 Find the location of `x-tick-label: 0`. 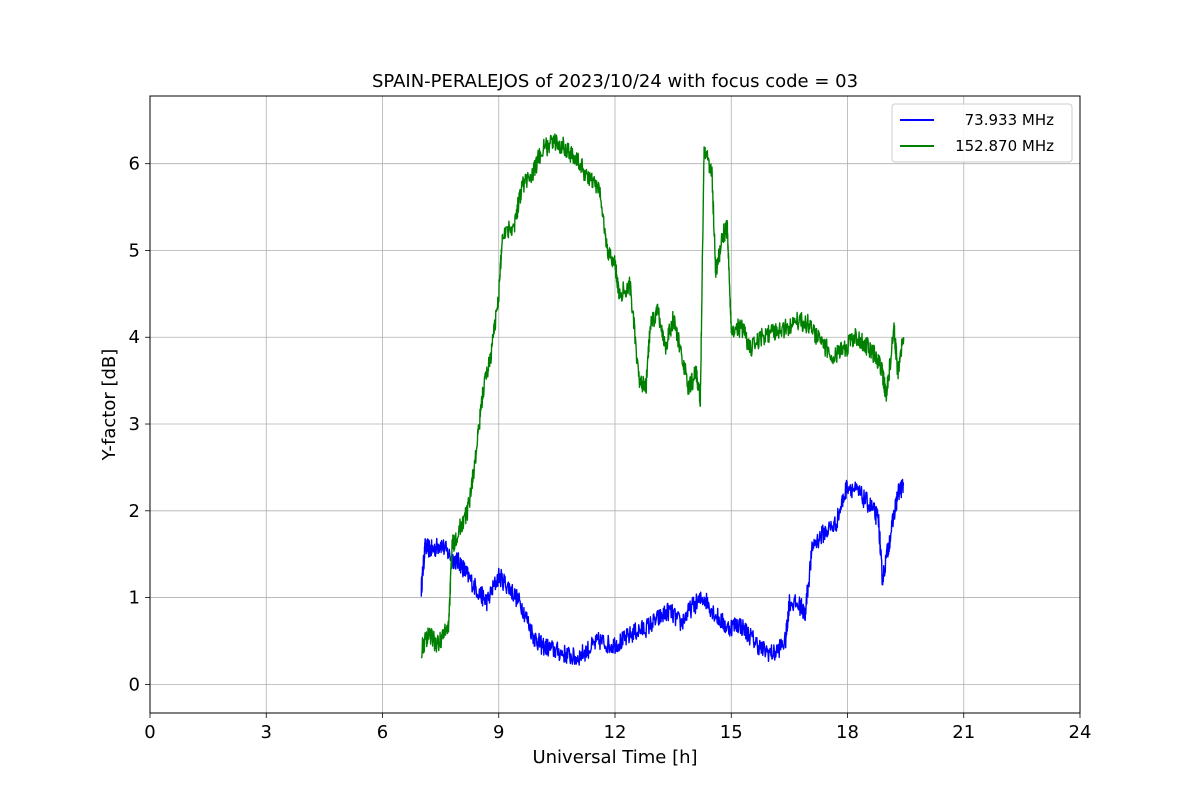

x-tick-label: 0 is located at coordinates (149, 732).